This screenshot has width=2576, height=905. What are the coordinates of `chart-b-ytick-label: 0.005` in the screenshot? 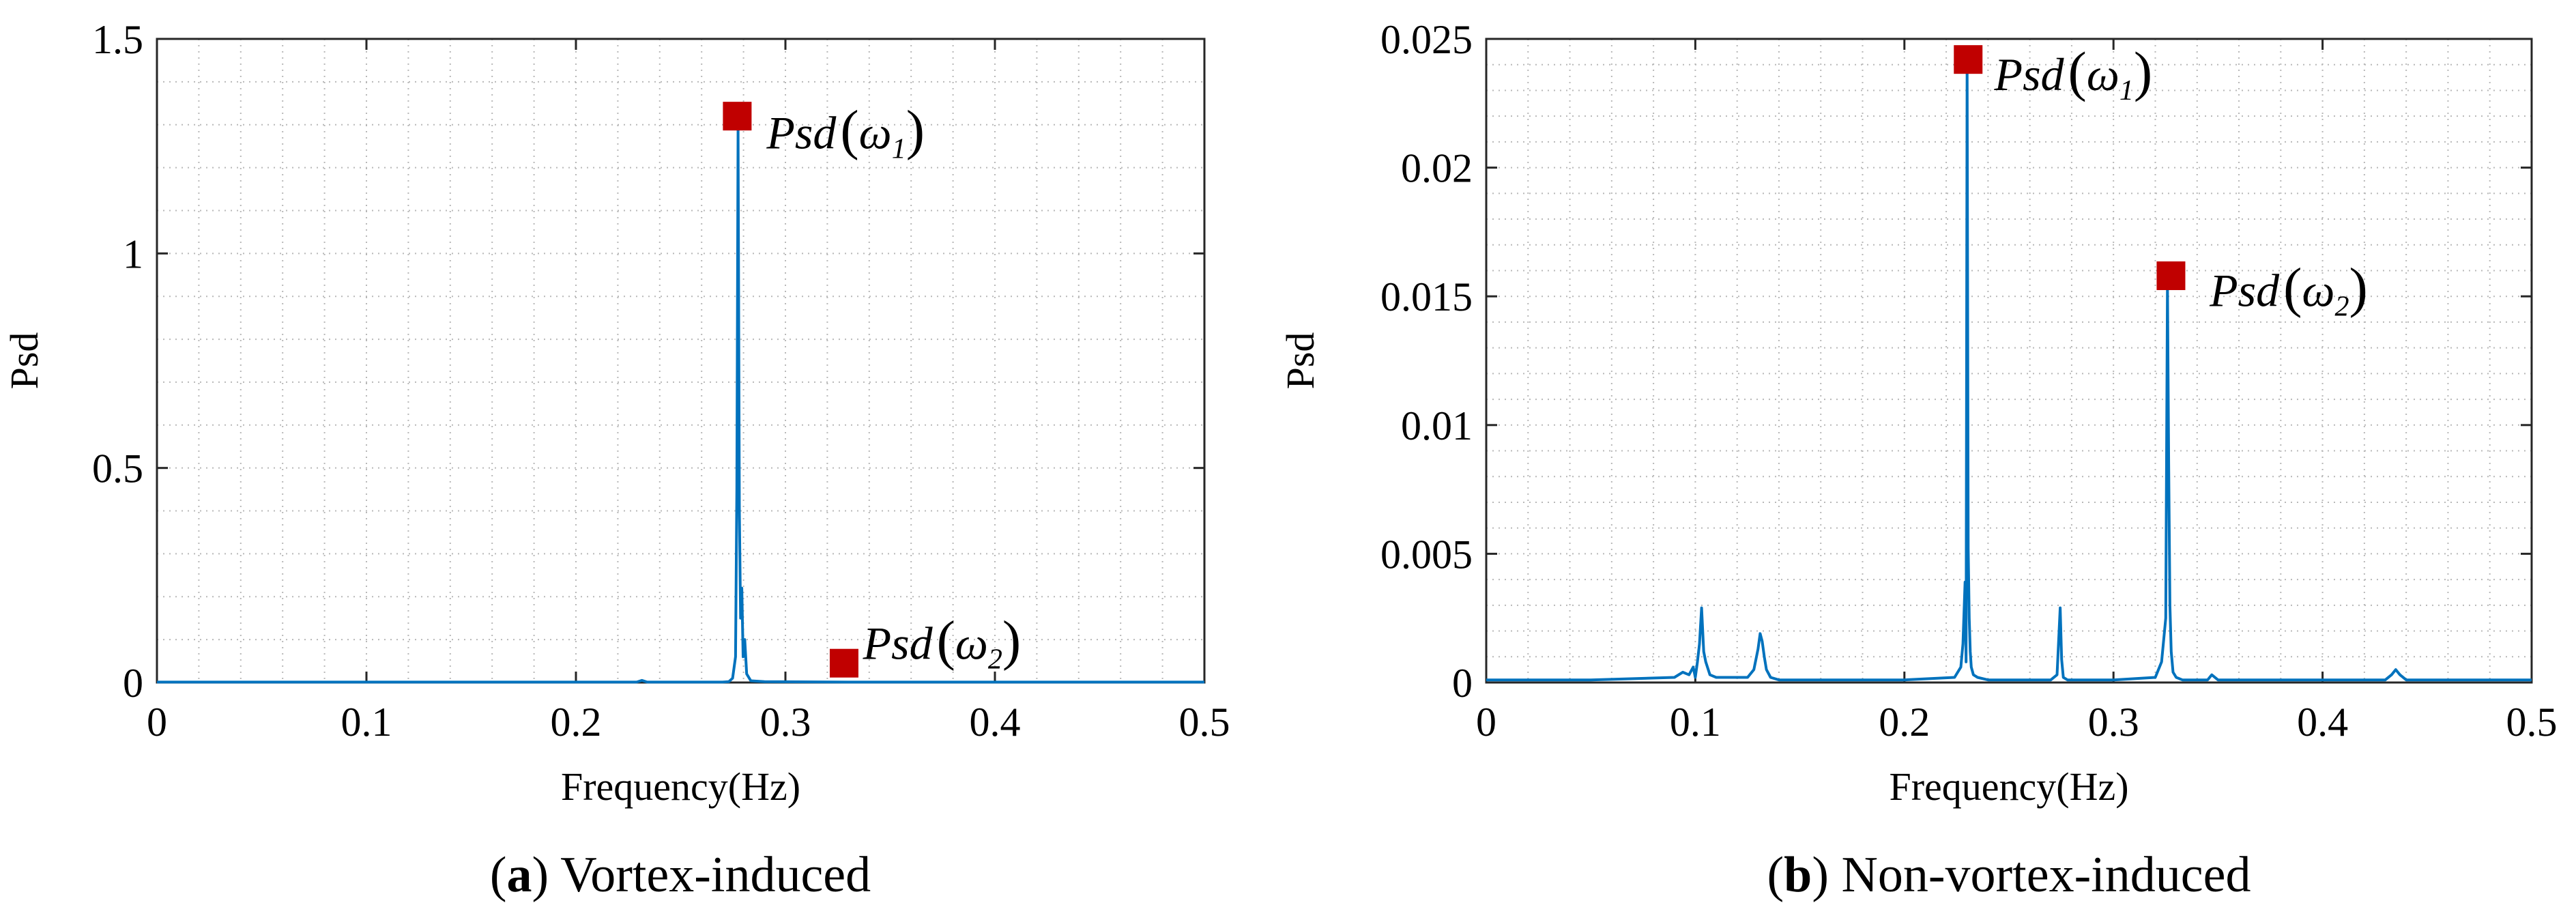 It's located at (1426, 554).